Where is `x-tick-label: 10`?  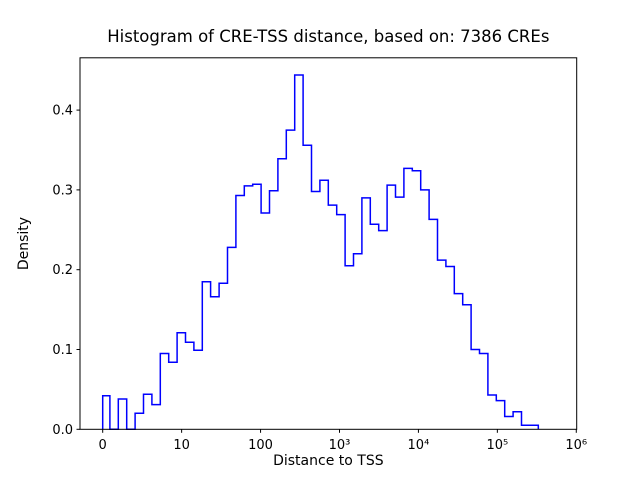
x-tick-label: 10 is located at coordinates (181, 445).